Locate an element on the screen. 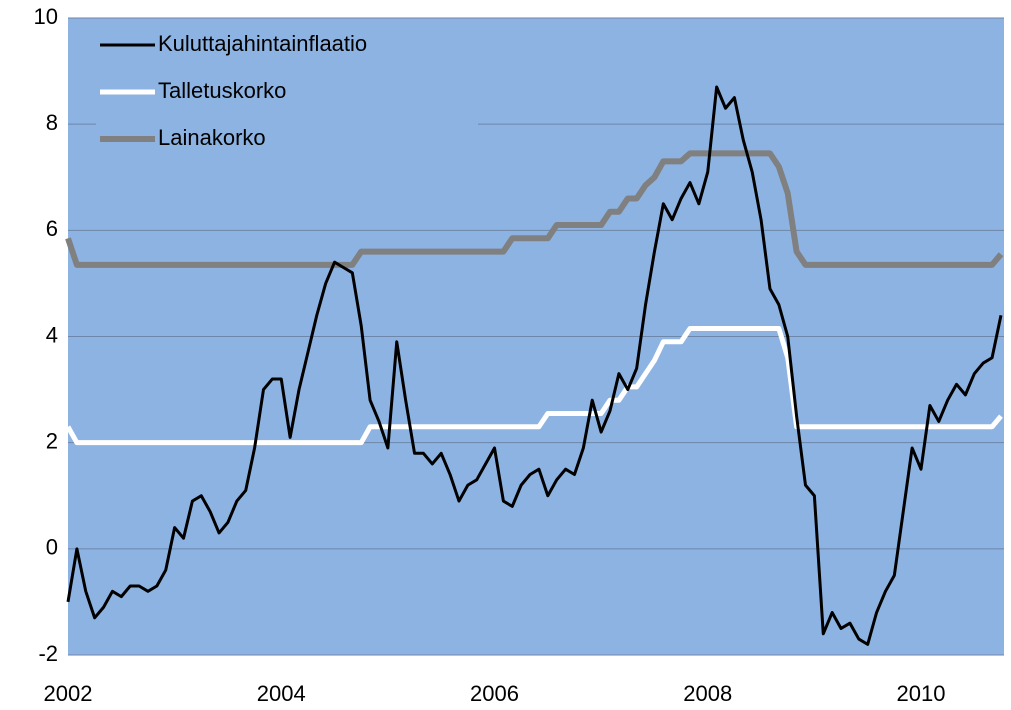 This screenshot has width=1011, height=710. x-tick-label: 2004 is located at coordinates (281, 693).